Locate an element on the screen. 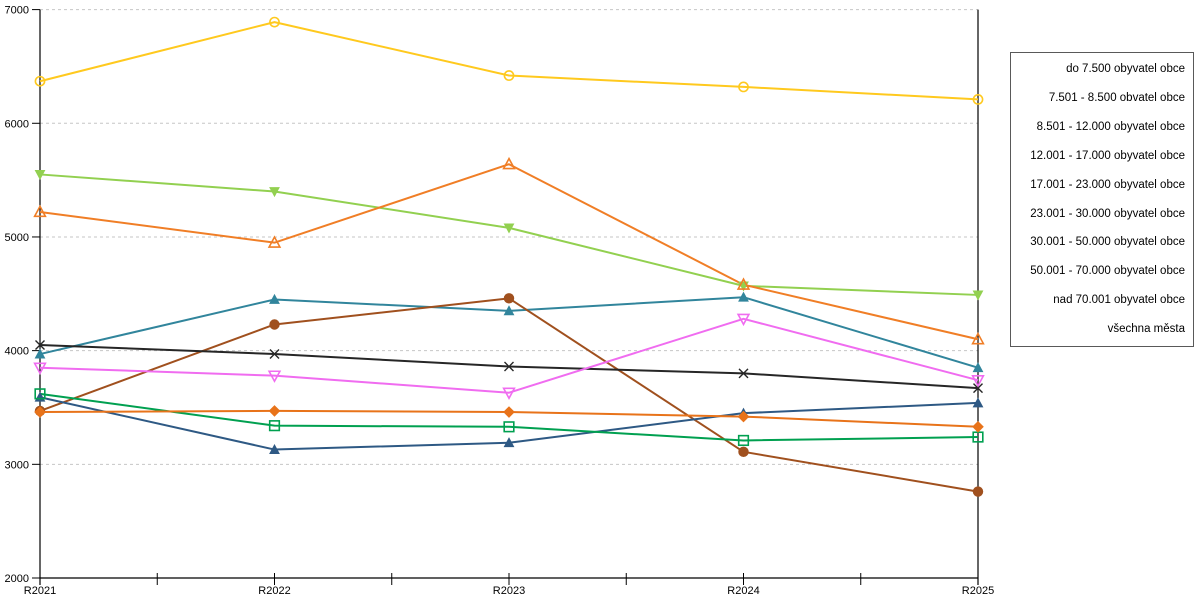  x-tick-label: R2023 is located at coordinates (509, 591).